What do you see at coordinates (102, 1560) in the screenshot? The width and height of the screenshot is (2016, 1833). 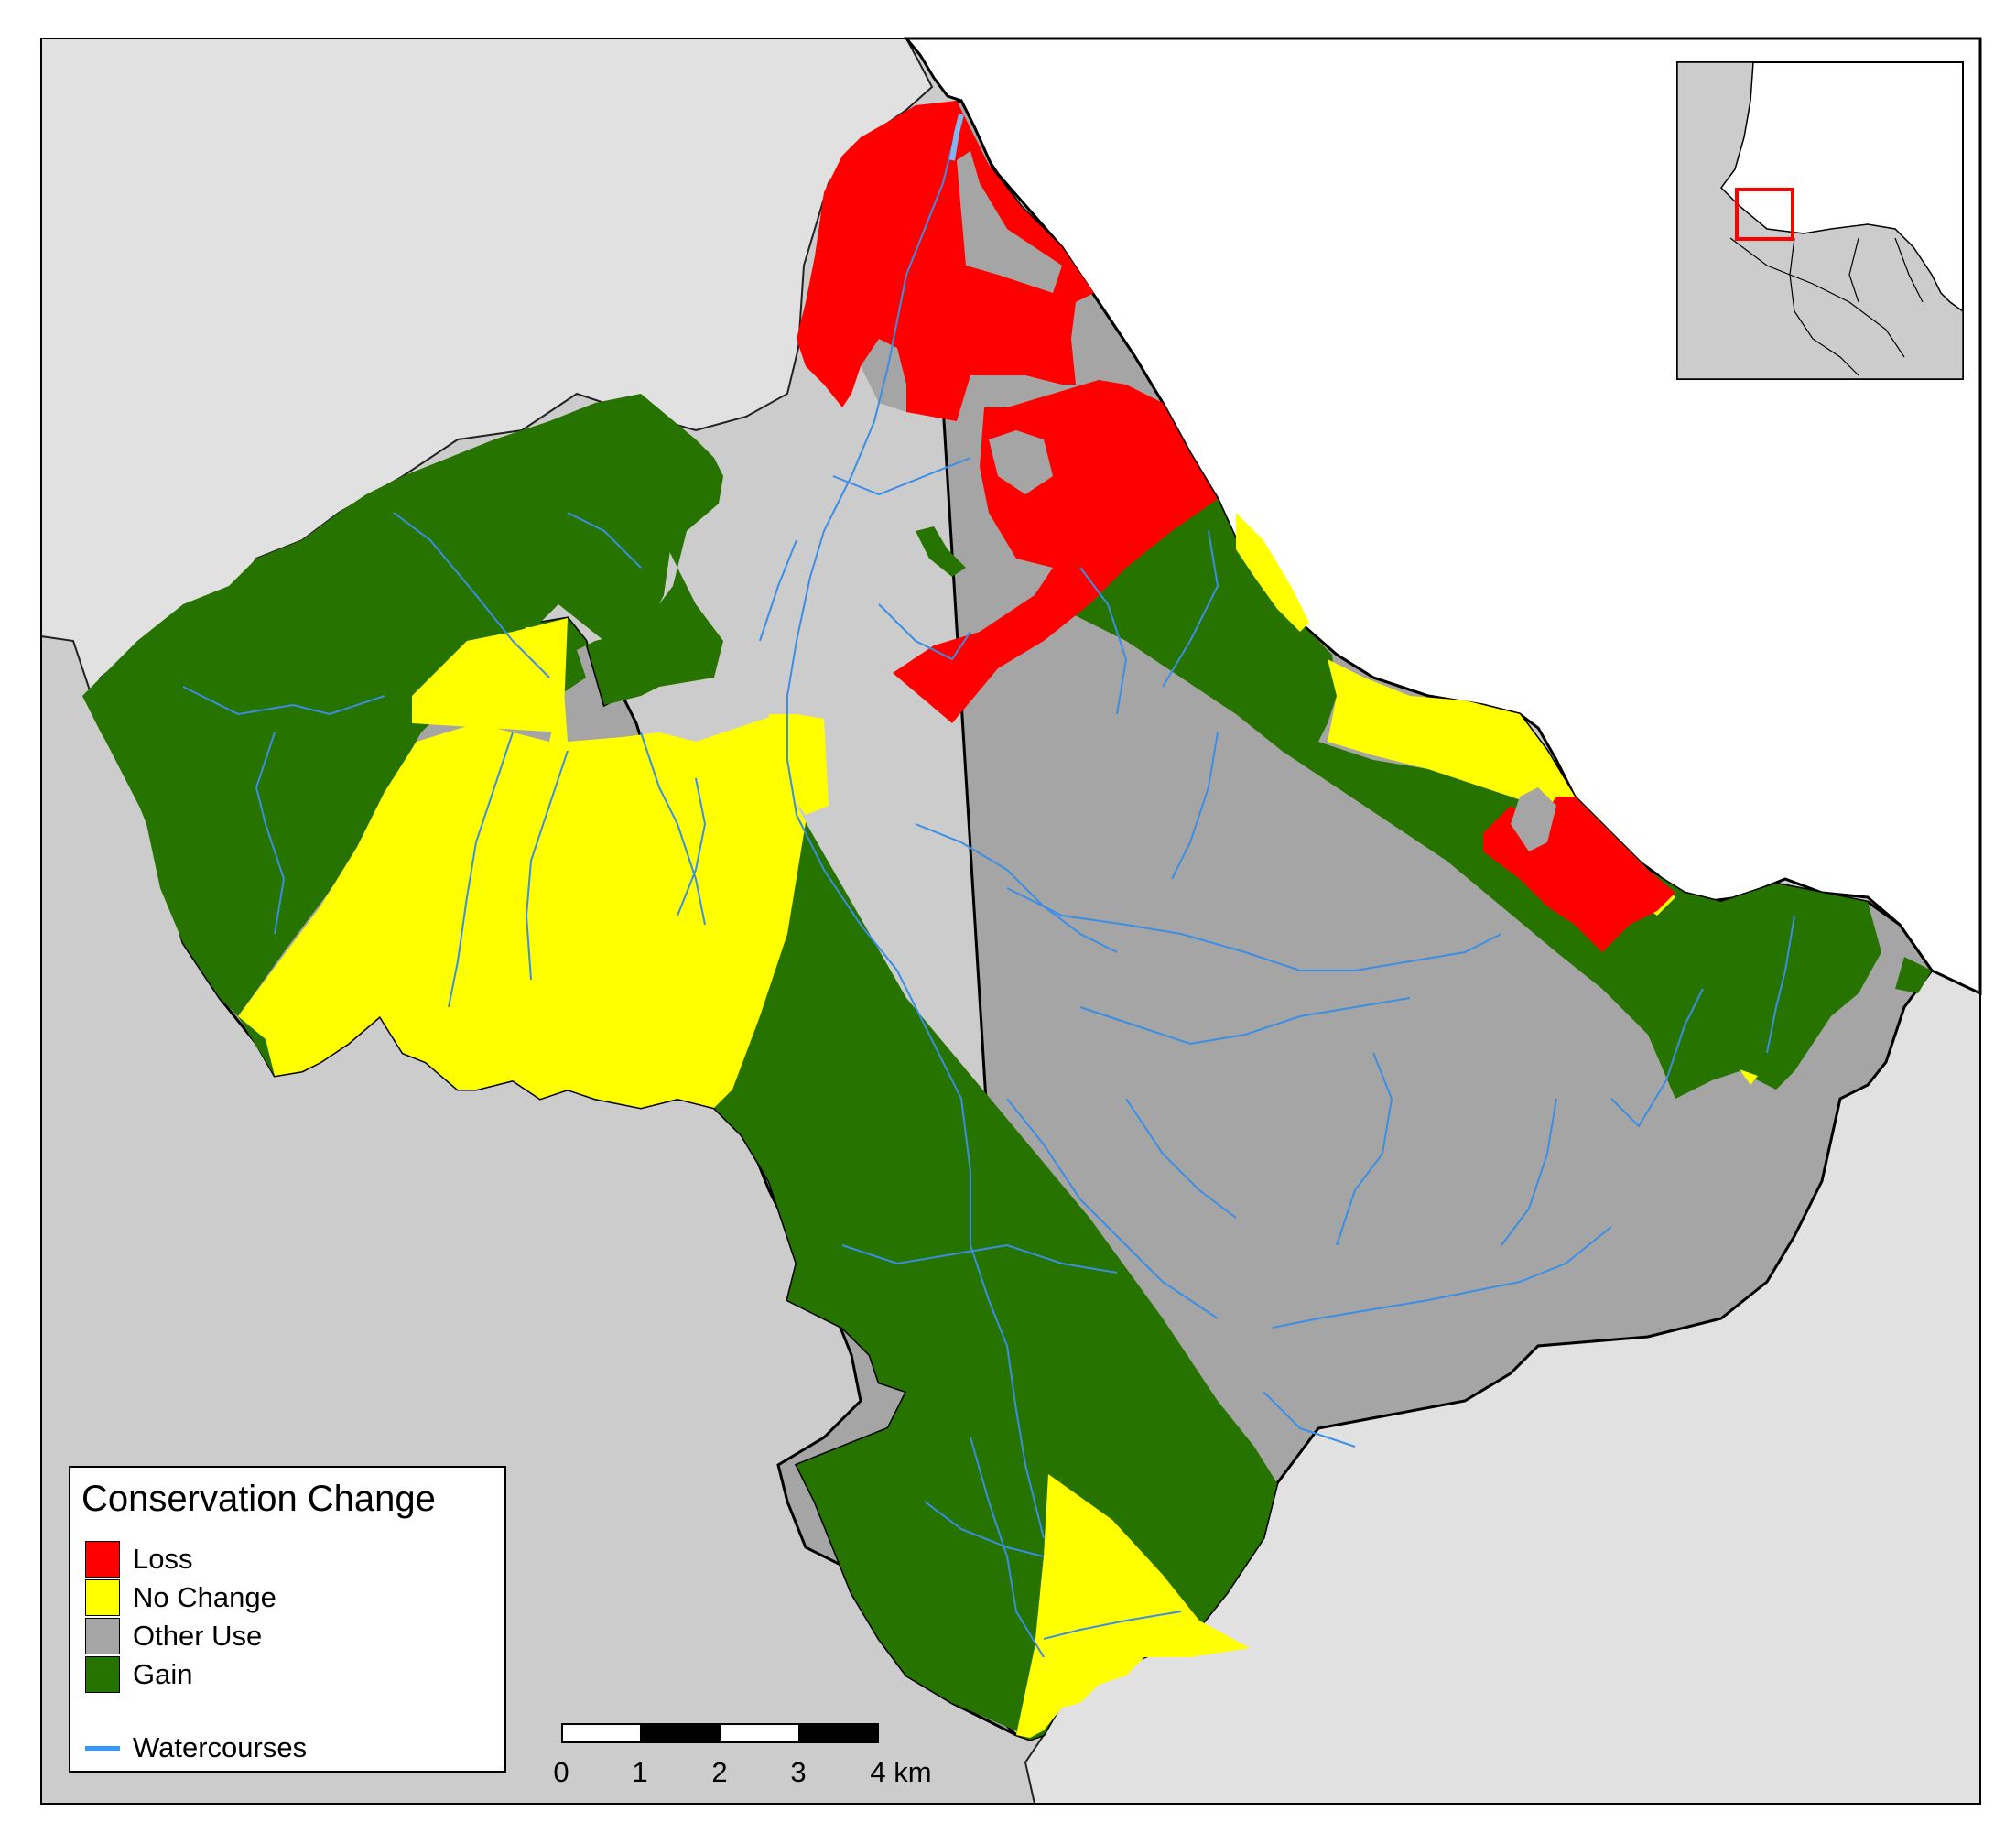 I see `legend-swatch-loss` at bounding box center [102, 1560].